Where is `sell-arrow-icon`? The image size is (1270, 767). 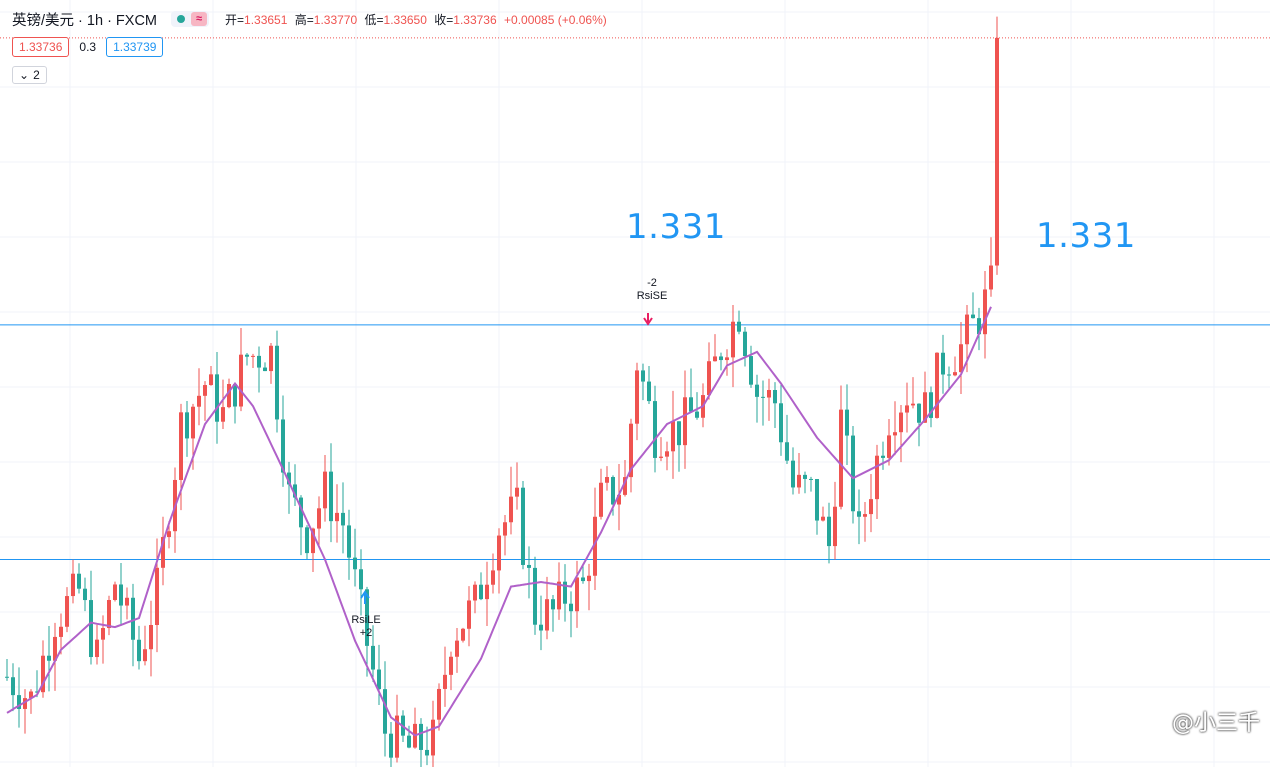 sell-arrow-icon is located at coordinates (648, 319).